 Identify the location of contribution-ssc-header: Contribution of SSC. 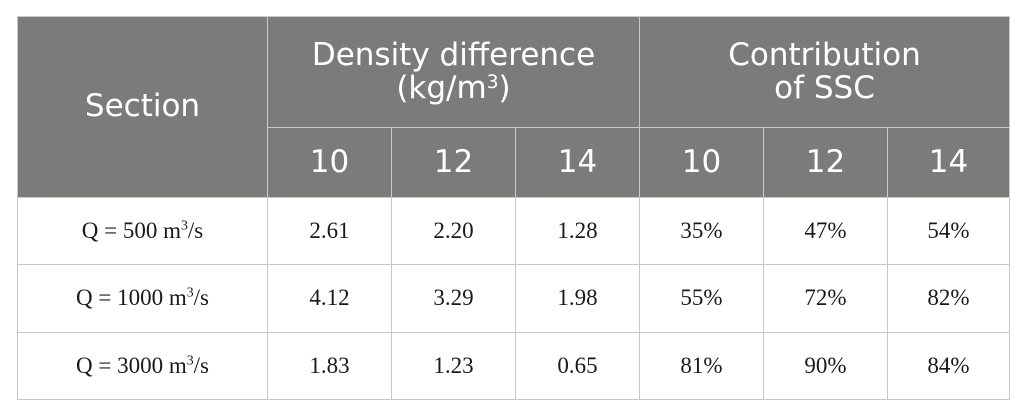
(824, 72).